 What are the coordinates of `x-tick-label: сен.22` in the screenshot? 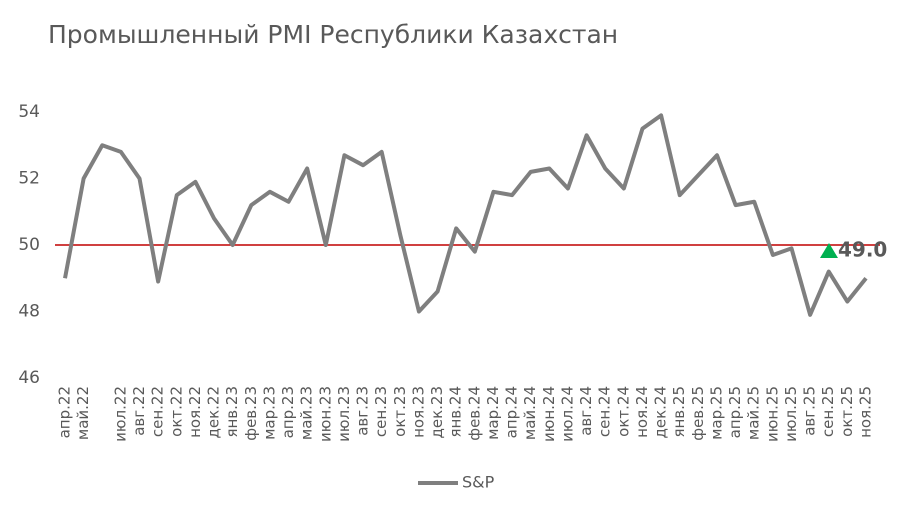 It's located at (158, 411).